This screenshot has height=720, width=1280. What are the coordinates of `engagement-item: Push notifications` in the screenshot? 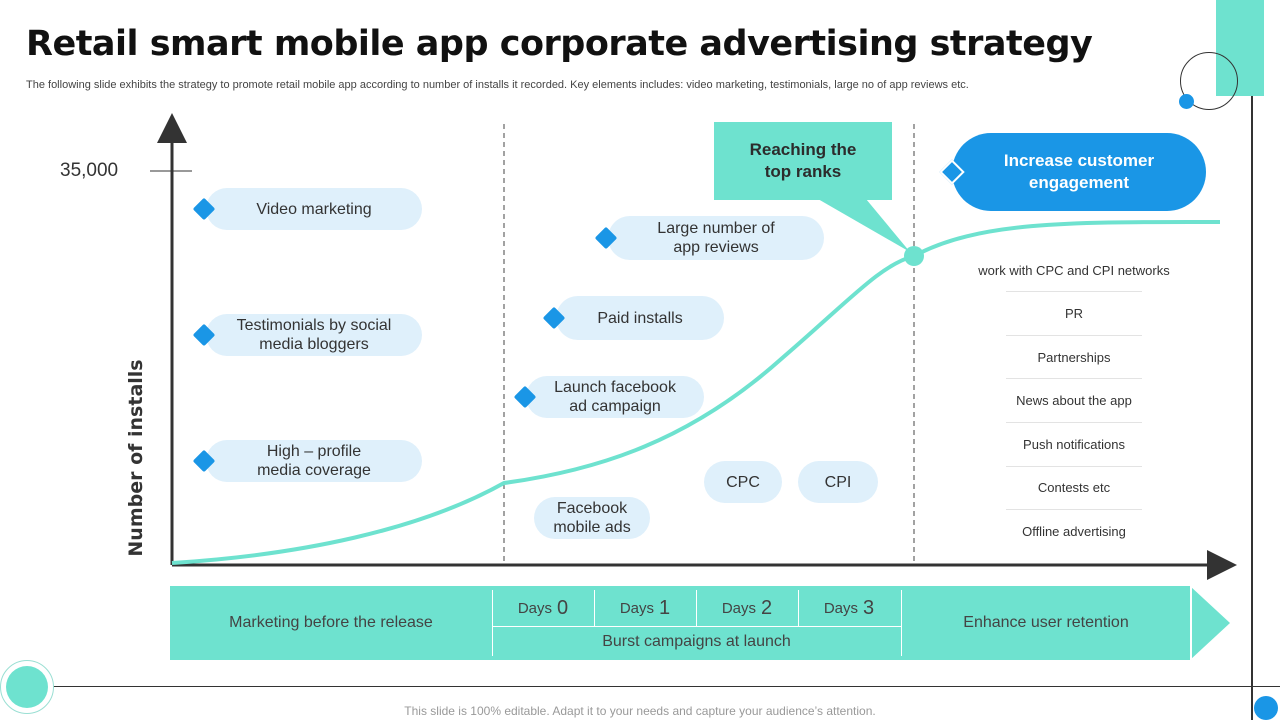 It's located at (1074, 444).